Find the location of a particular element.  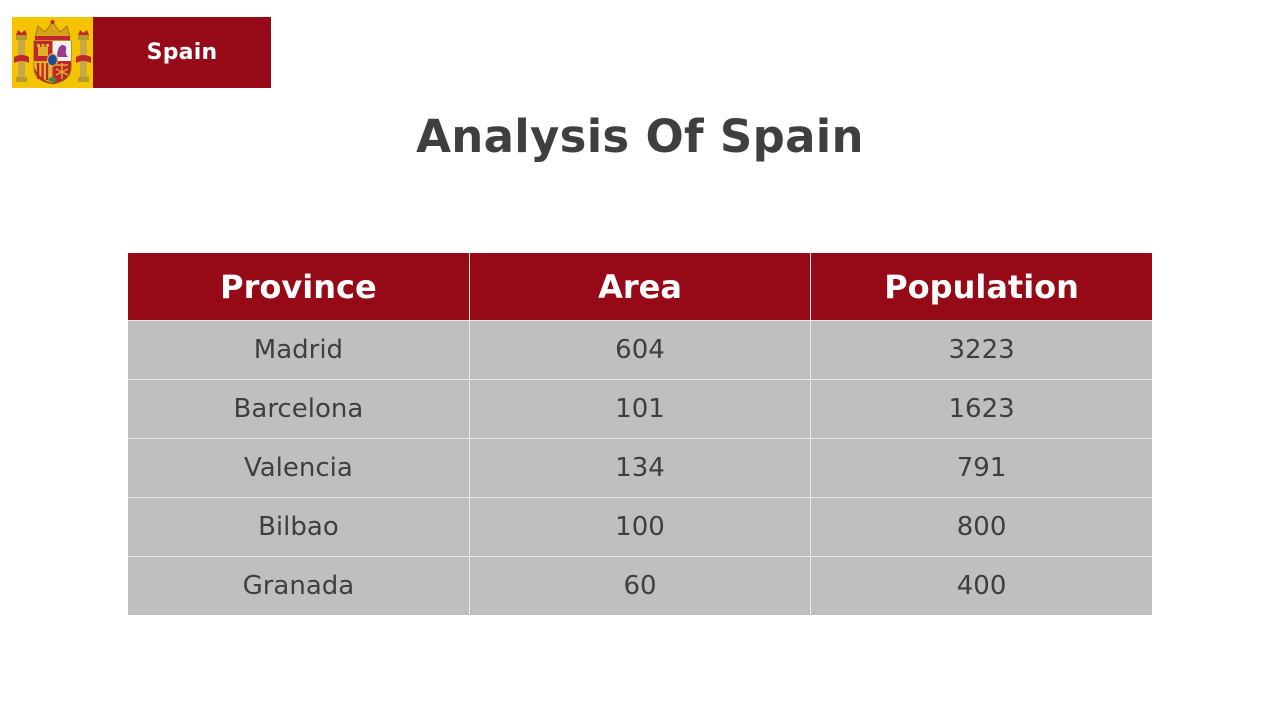

column-header-population: Population is located at coordinates (981, 287).